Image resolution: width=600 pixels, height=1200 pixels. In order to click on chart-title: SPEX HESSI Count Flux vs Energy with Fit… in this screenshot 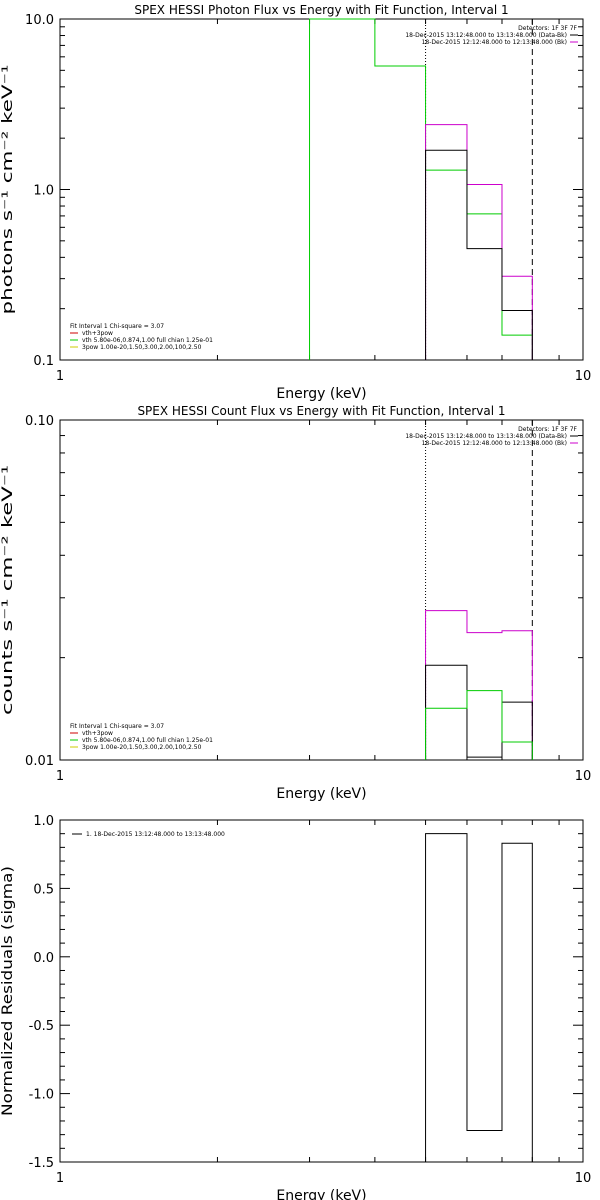, I will do `click(321, 411)`.